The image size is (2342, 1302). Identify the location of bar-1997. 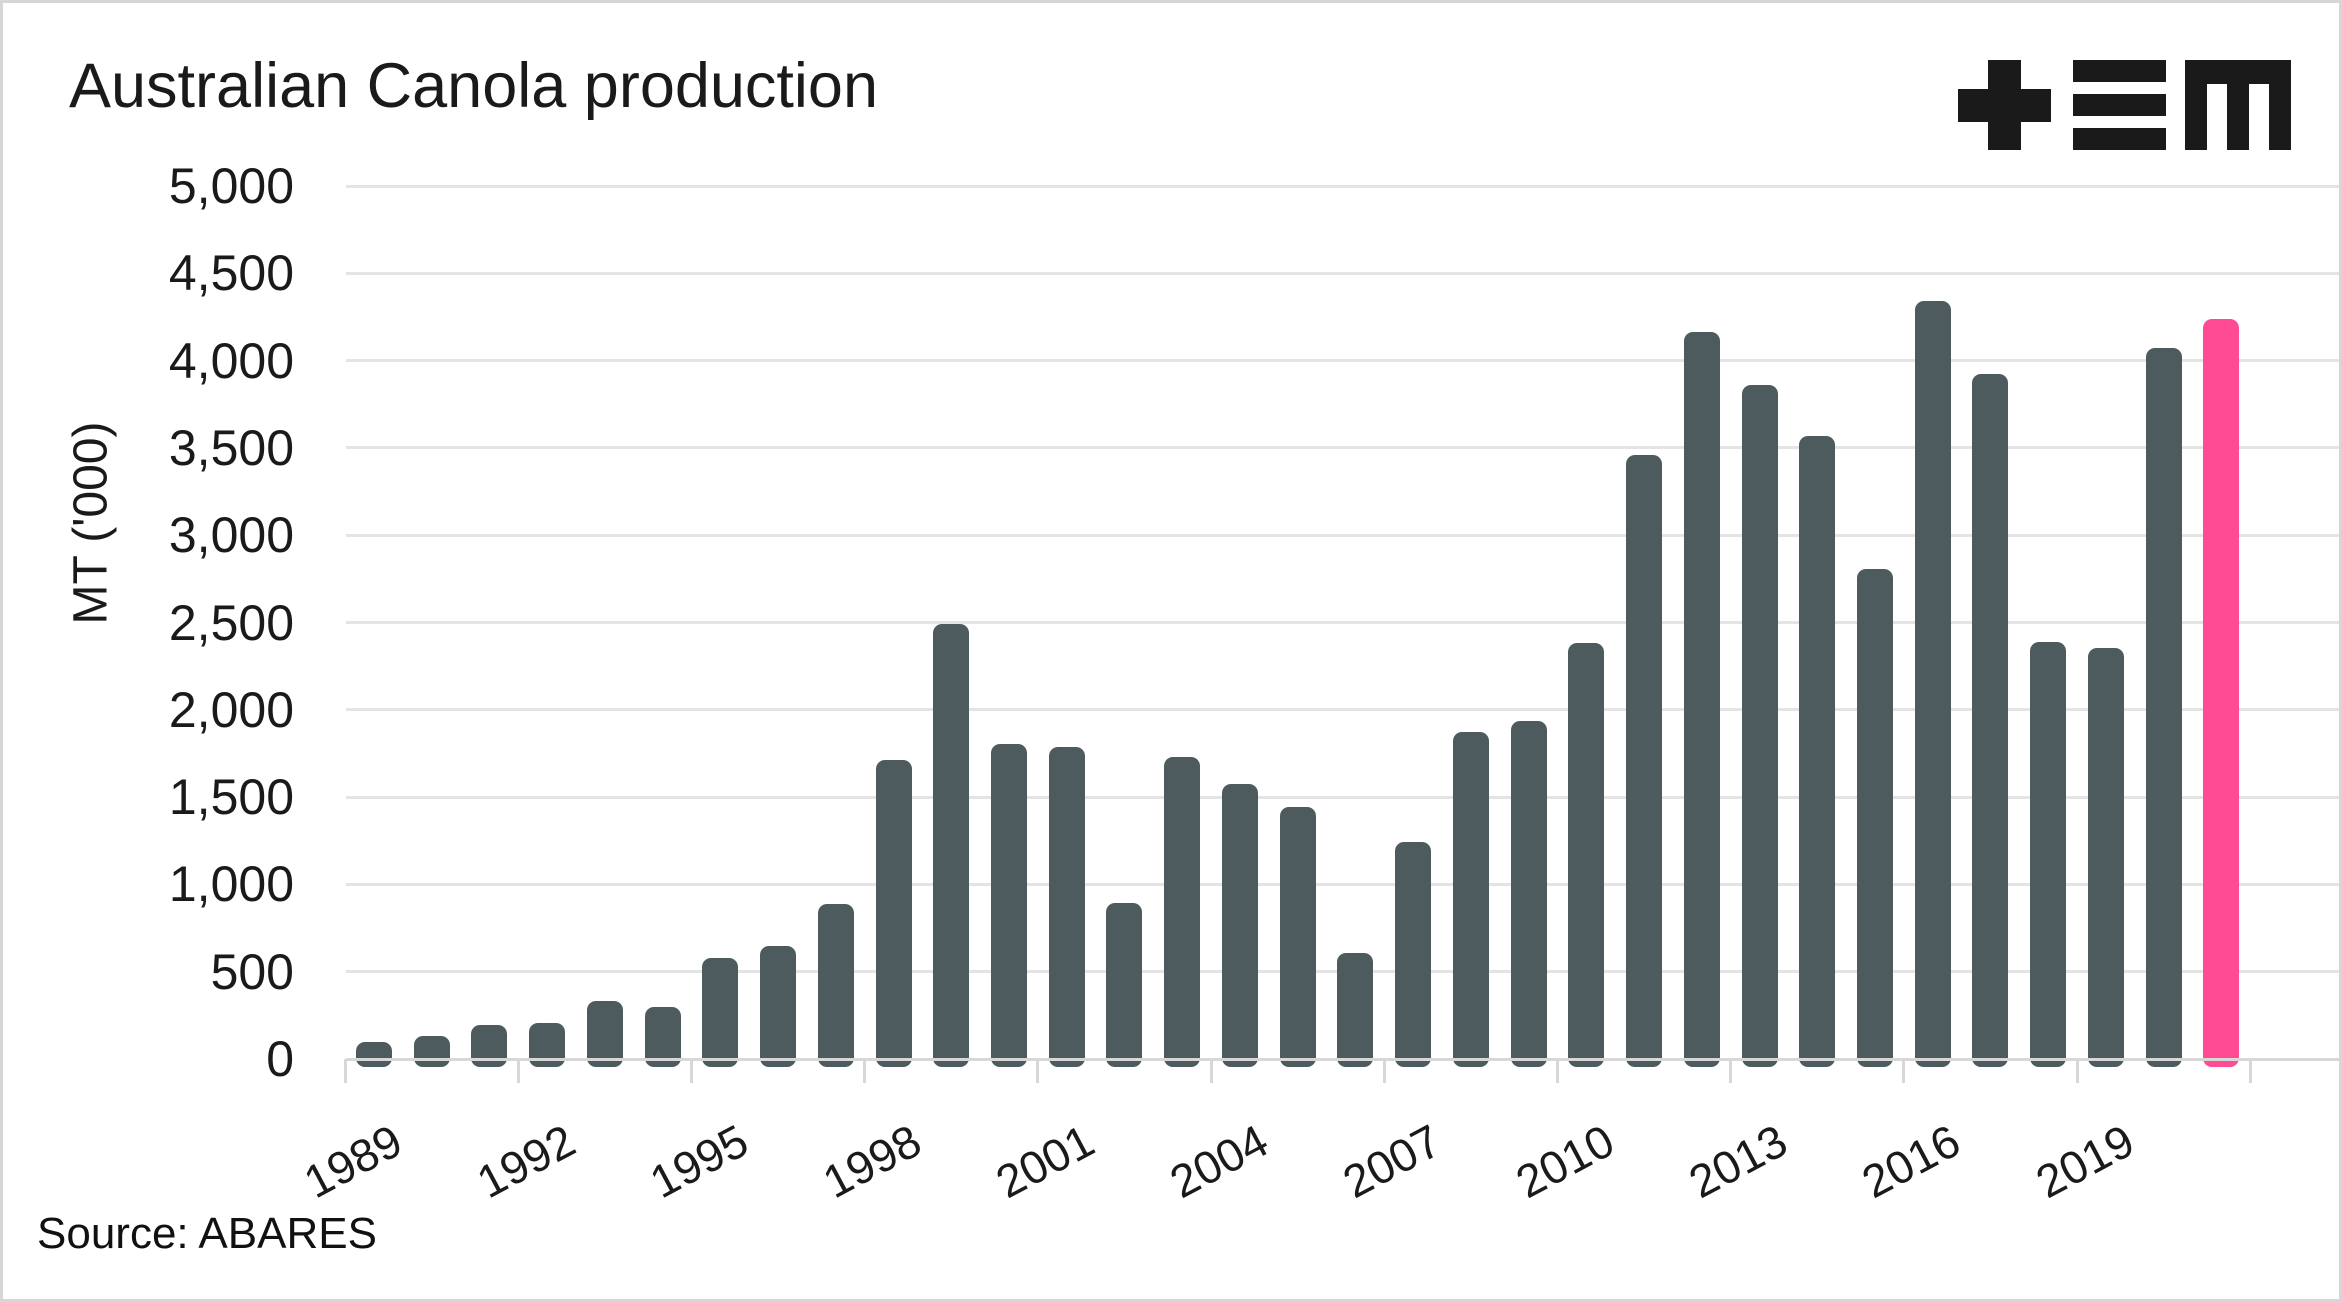
(835, 985).